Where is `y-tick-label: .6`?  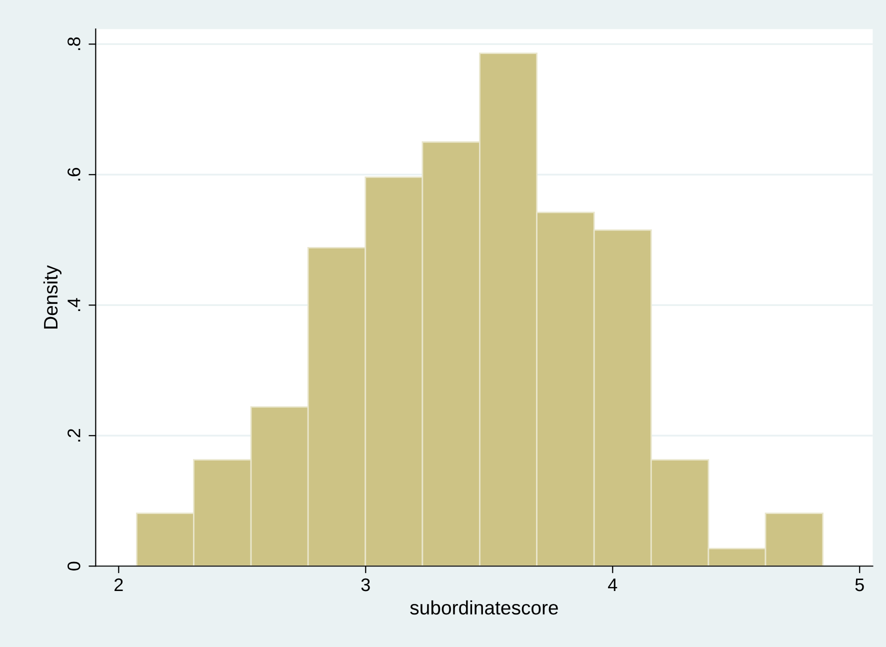
y-tick-label: .6 is located at coordinates (74, 174).